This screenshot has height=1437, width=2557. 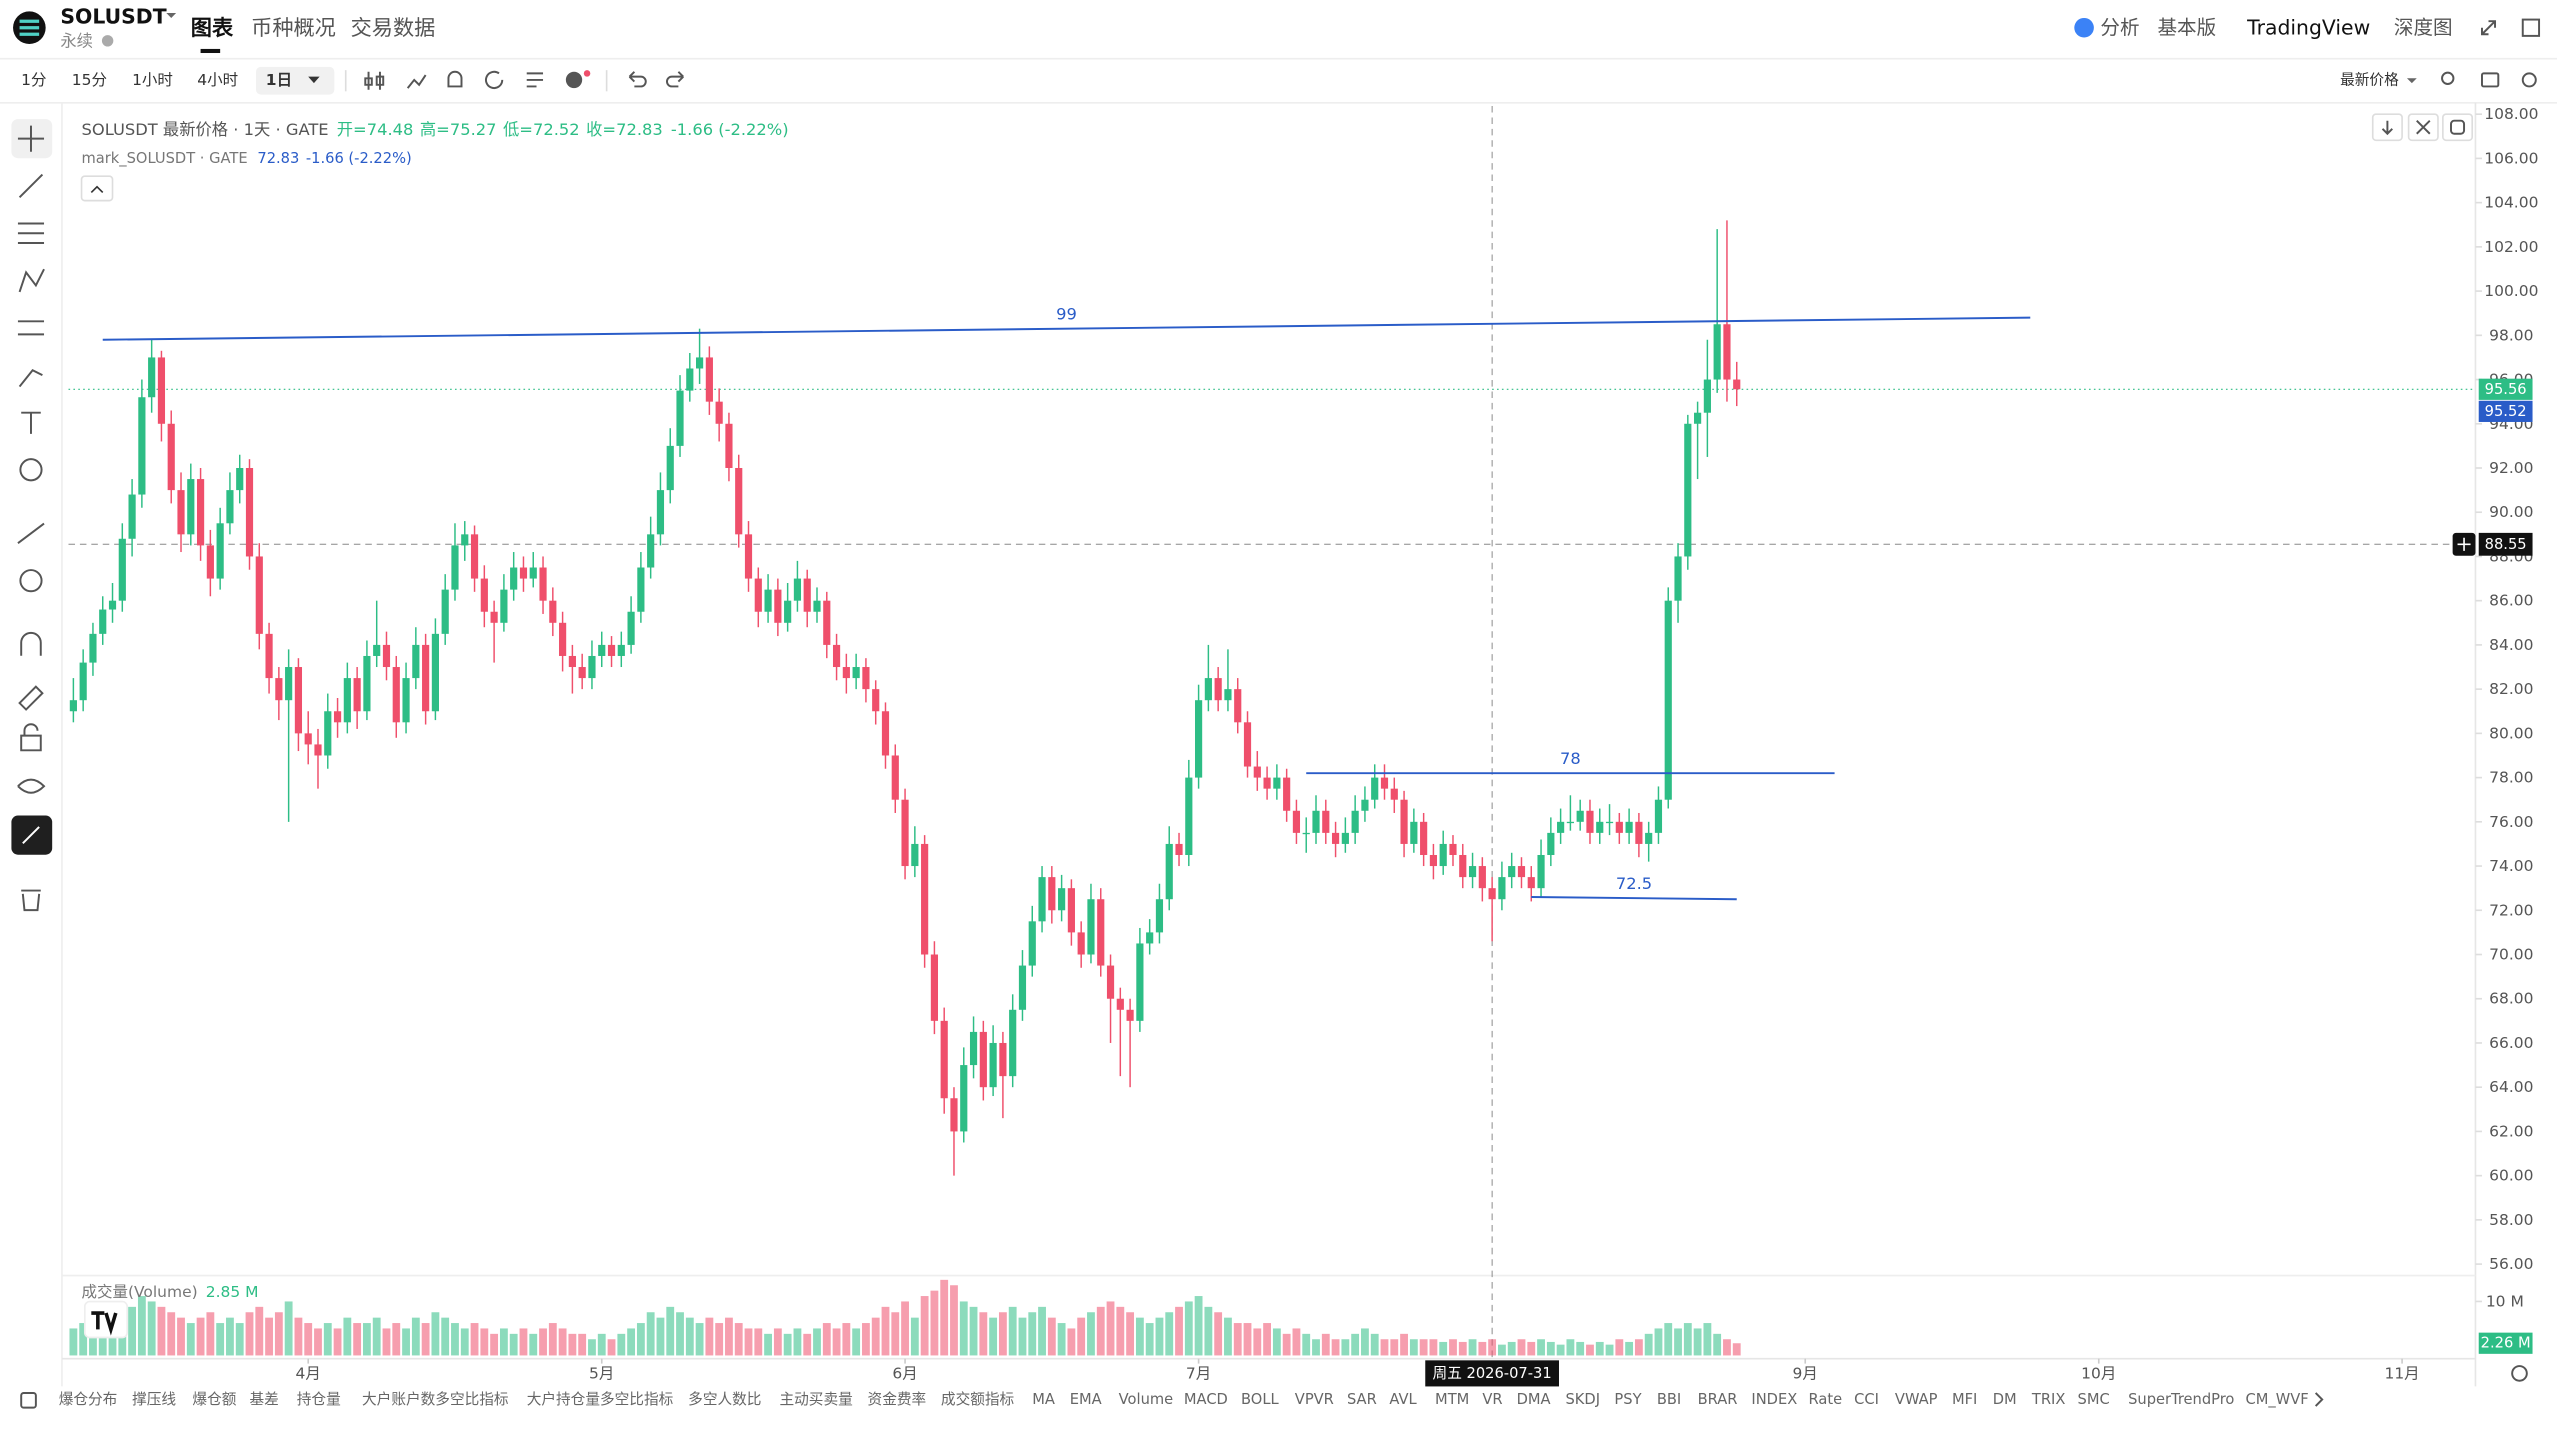 What do you see at coordinates (2181, 1399) in the screenshot?
I see `indicator-tab: SuperTrendPro` at bounding box center [2181, 1399].